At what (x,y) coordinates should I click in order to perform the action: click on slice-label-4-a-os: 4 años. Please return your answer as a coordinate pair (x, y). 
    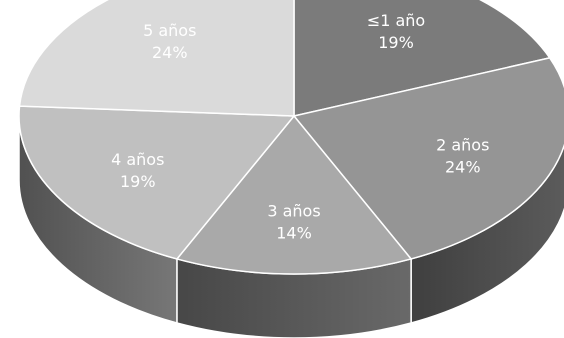
    Looking at the image, I should click on (137, 159).